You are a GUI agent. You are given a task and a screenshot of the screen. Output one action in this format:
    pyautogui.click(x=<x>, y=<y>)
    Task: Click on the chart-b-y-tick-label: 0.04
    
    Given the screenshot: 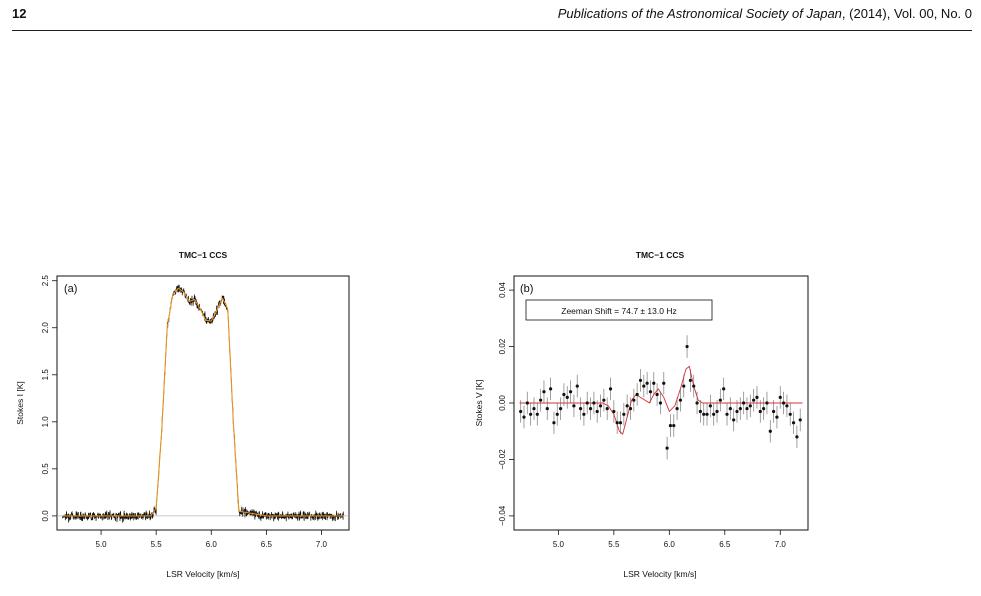 What is the action you would take?
    pyautogui.click(x=502, y=290)
    